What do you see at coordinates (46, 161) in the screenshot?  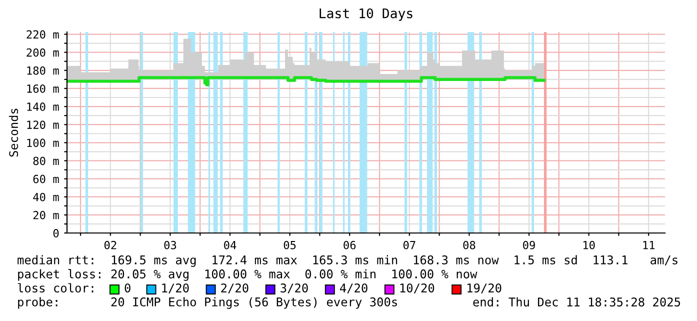 I see `y-tick-label: 80 m` at bounding box center [46, 161].